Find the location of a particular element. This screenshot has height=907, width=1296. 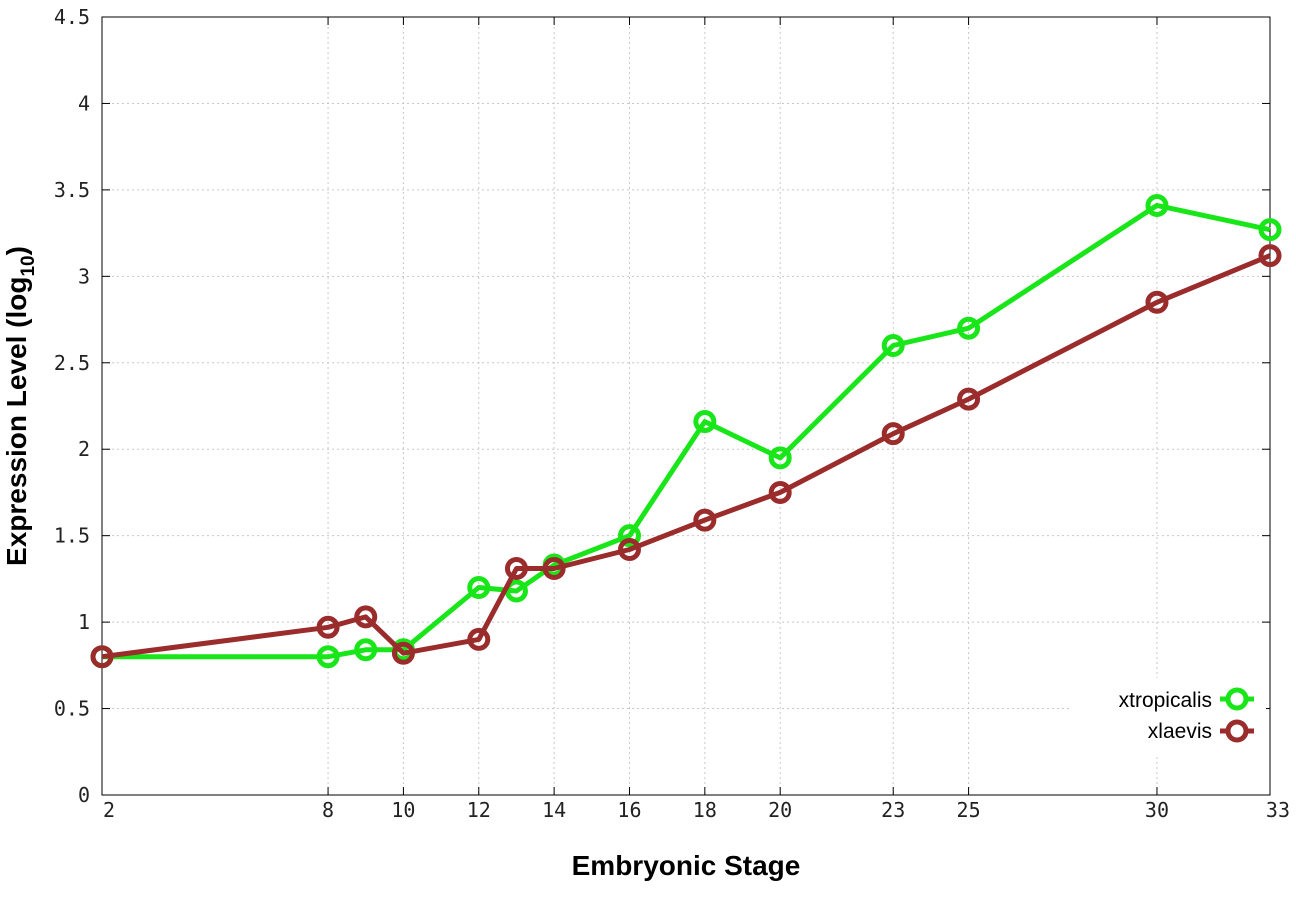

x-tick-label: 25 is located at coordinates (969, 810).